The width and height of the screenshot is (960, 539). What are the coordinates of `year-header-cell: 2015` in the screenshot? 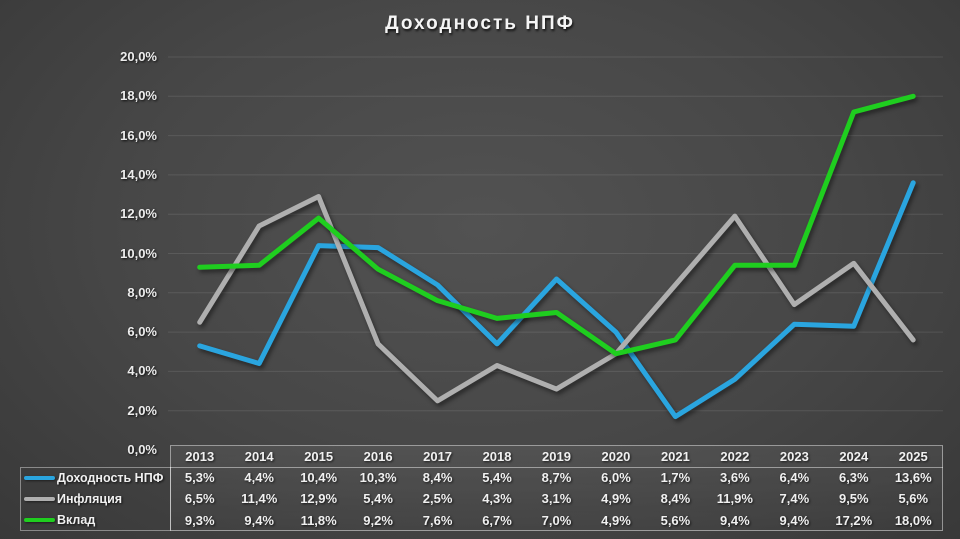 It's located at (319, 456).